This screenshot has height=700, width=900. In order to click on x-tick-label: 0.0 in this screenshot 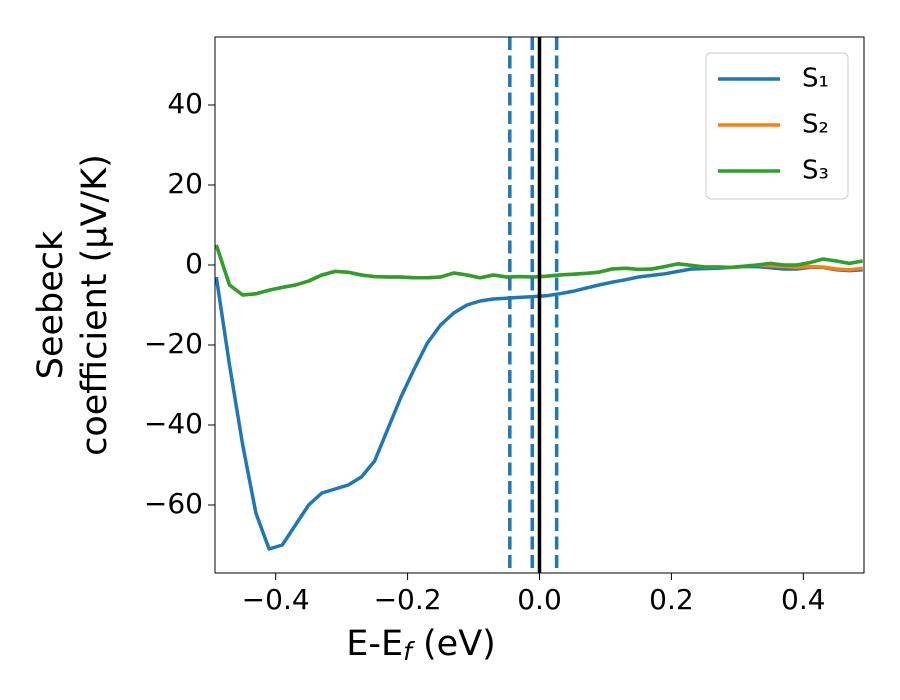, I will do `click(539, 599)`.